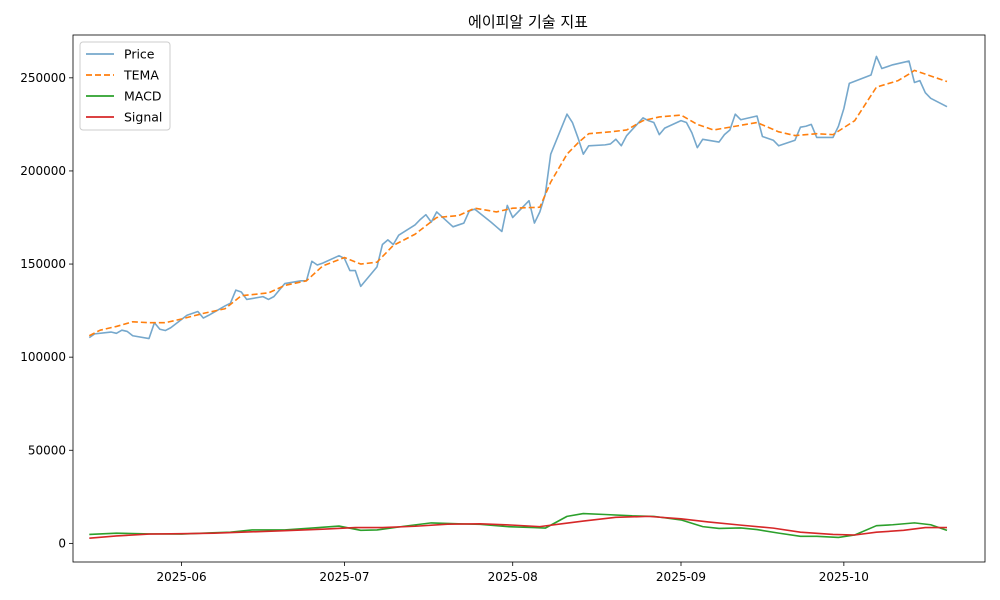 The image size is (1000, 600). I want to click on y-tick-label: 50000, so click(47, 450).